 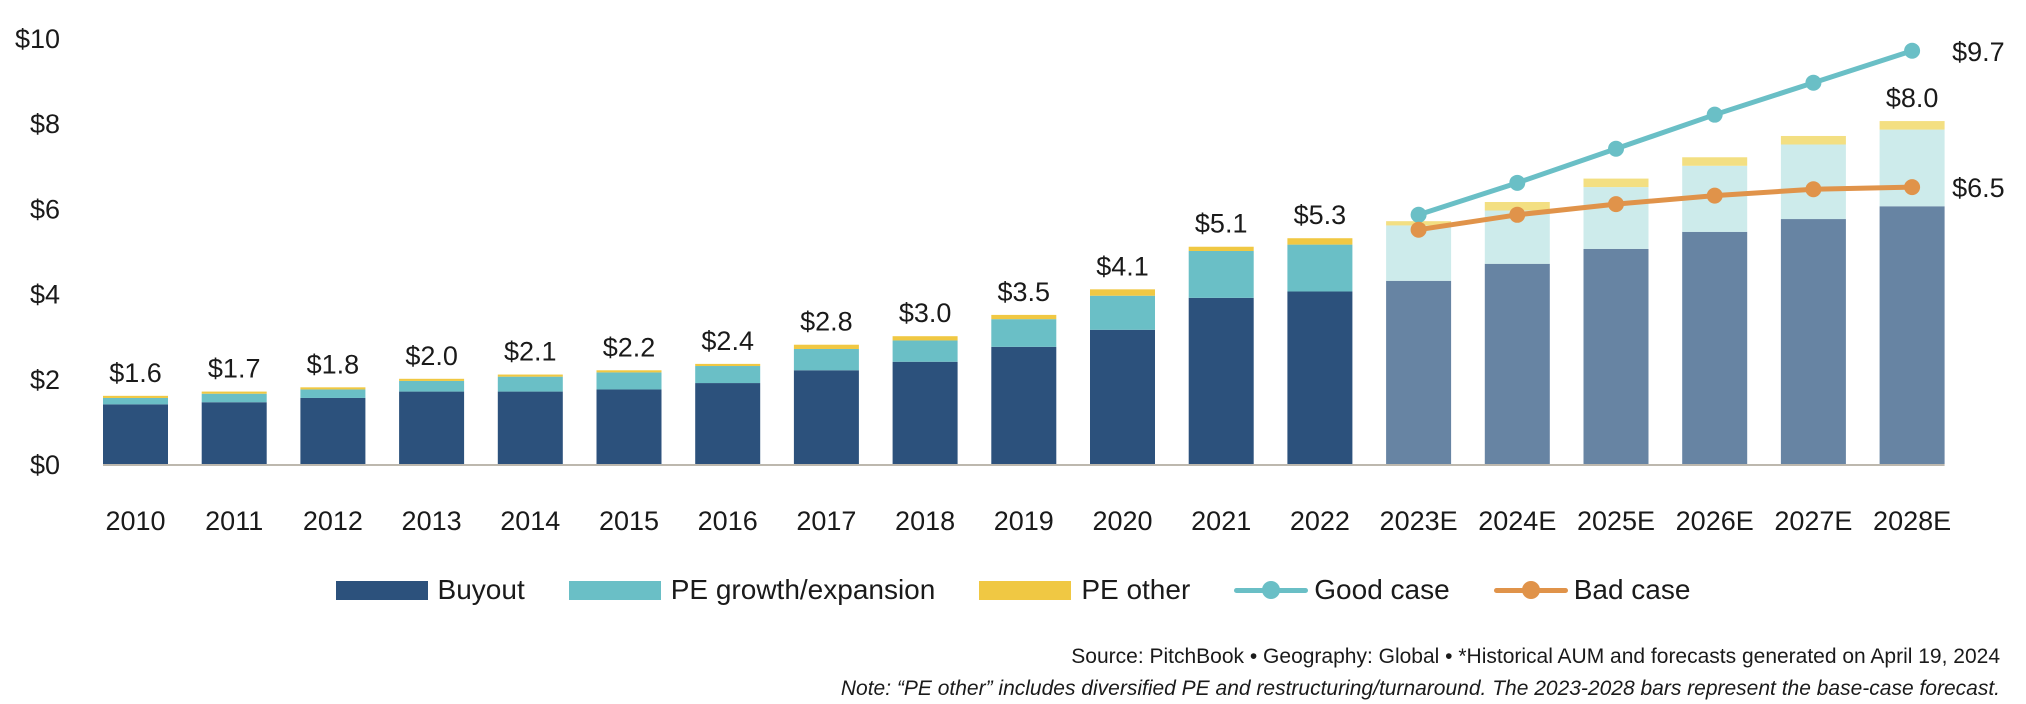 What do you see at coordinates (1221, 521) in the screenshot?
I see `x-tick-label: 2021` at bounding box center [1221, 521].